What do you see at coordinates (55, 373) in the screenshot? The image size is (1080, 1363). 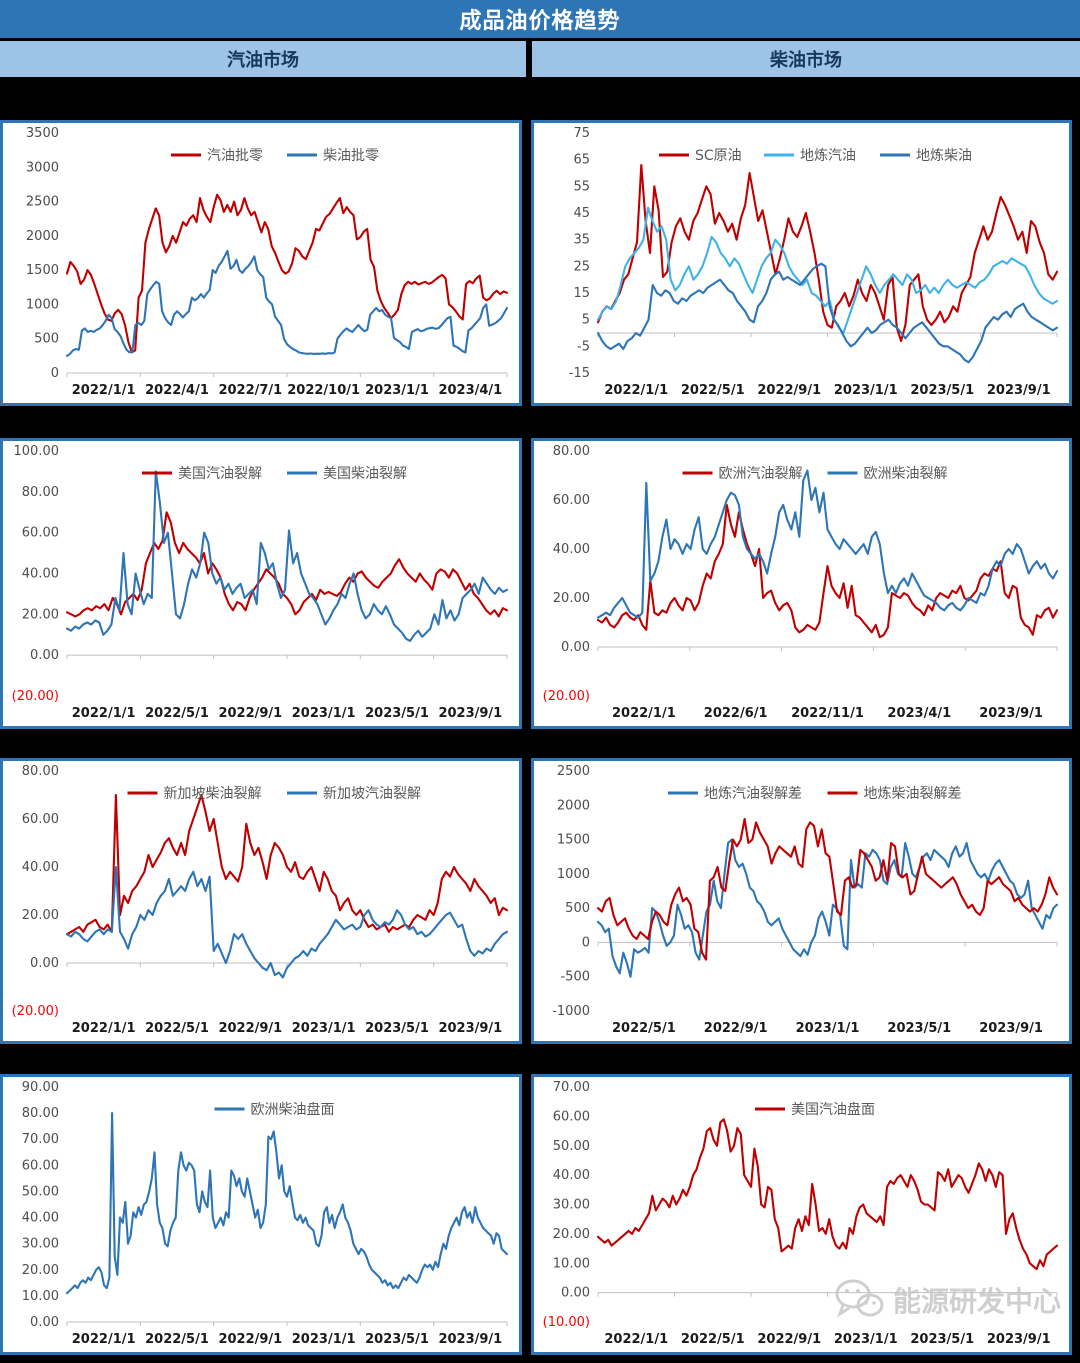 I see `svg-text: 0` at bounding box center [55, 373].